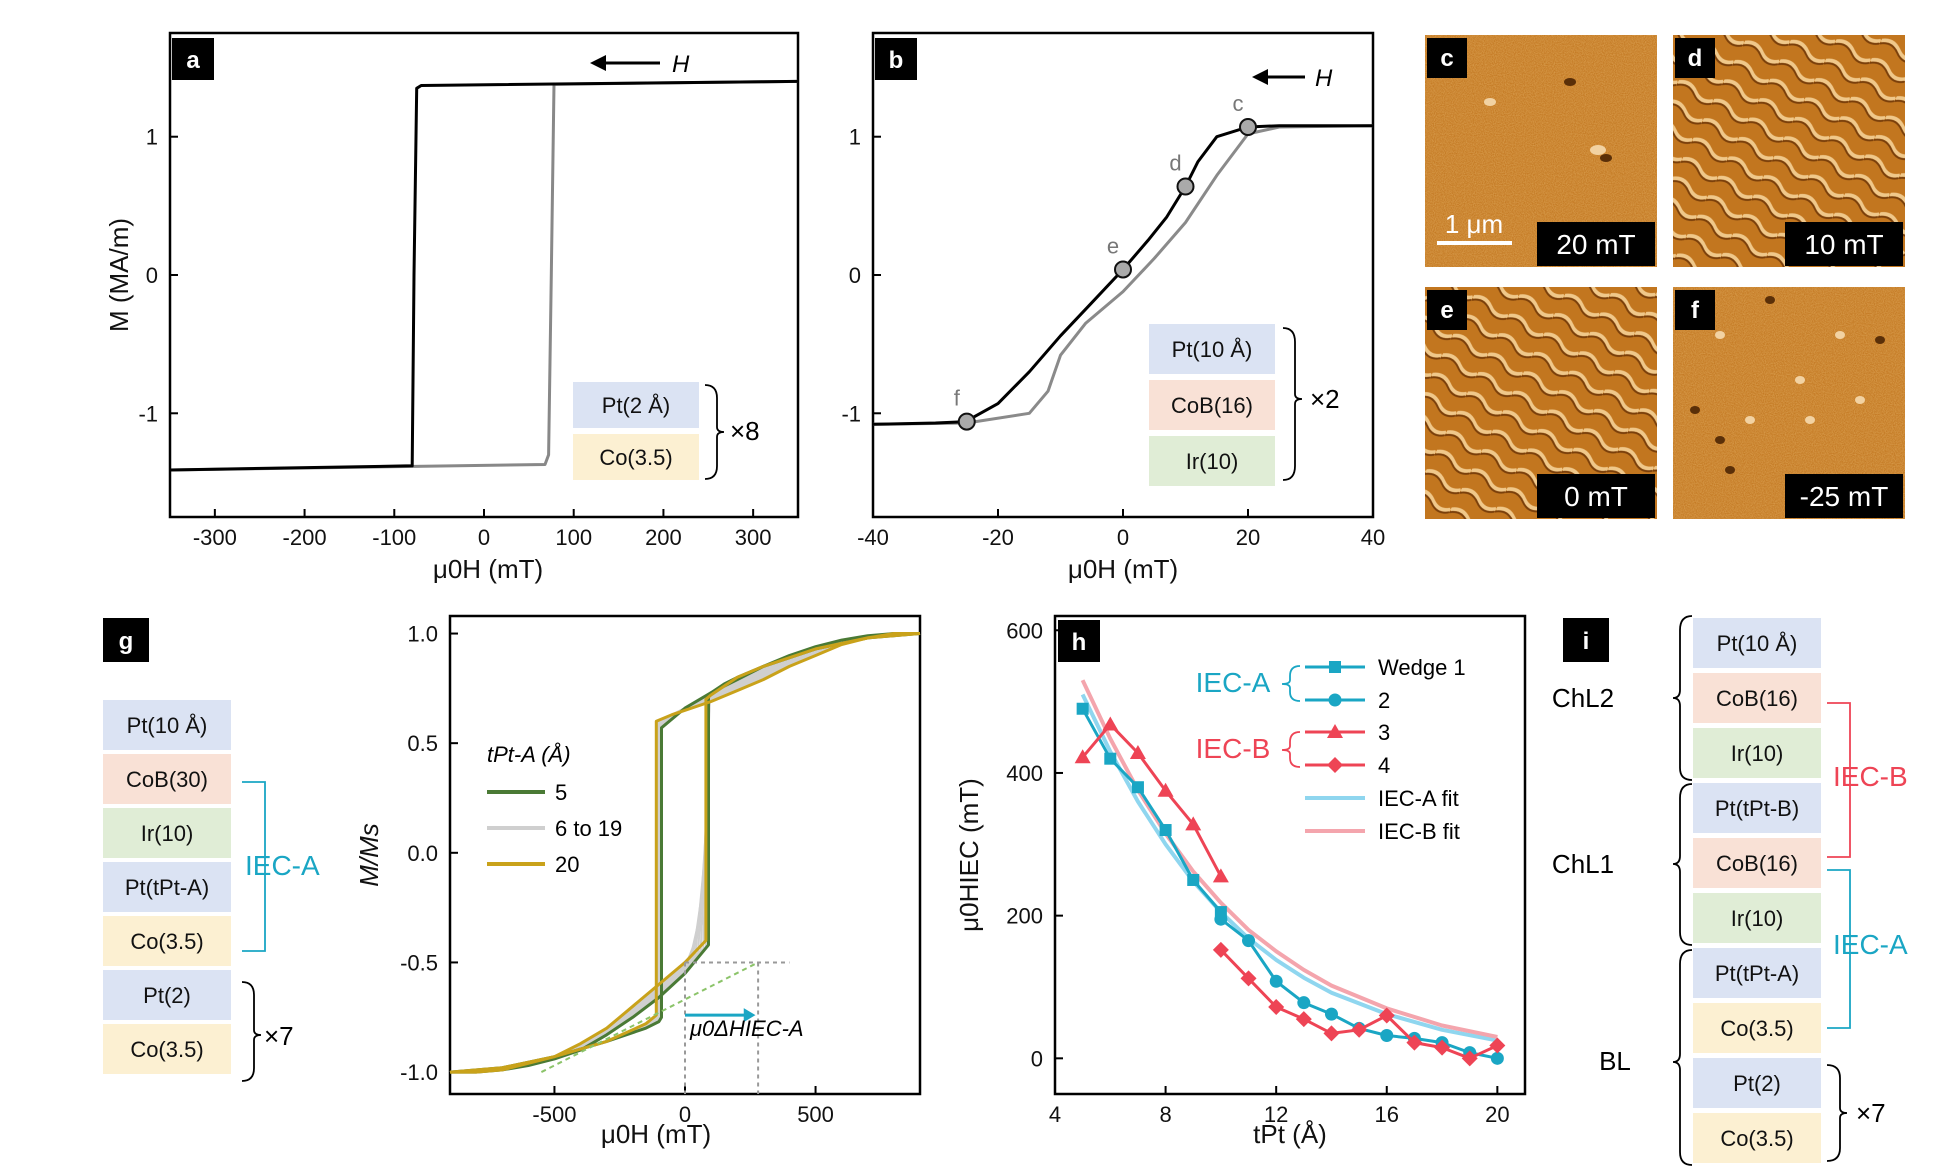  What do you see at coordinates (1789, 403) in the screenshot?
I see `mfm-image-f: f -25 mT` at bounding box center [1789, 403].